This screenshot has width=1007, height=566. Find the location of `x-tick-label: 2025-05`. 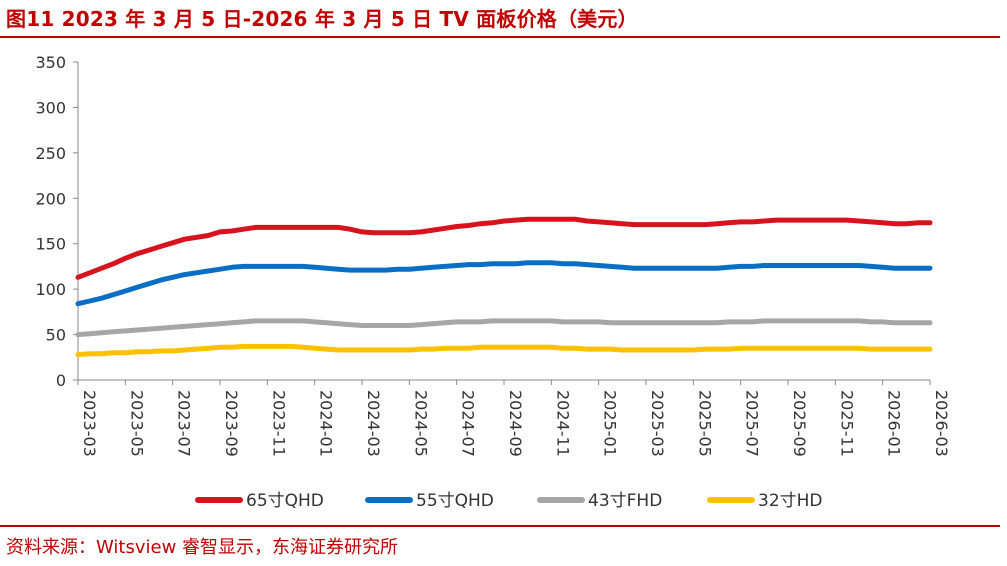

x-tick-label: 2025-05 is located at coordinates (704, 423).